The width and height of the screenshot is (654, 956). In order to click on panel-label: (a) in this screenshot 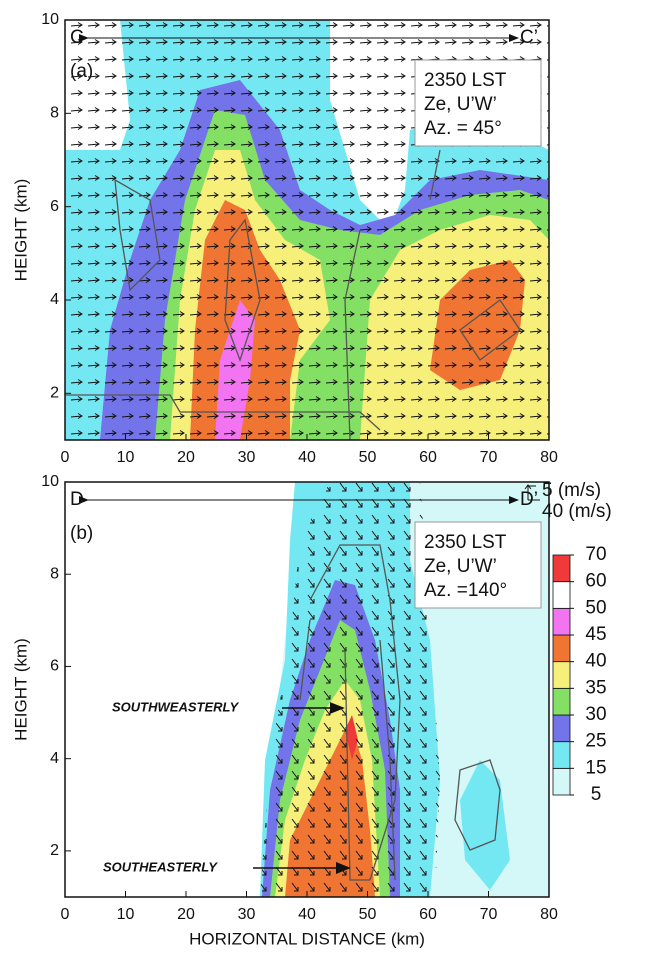, I will do `click(81, 71)`.